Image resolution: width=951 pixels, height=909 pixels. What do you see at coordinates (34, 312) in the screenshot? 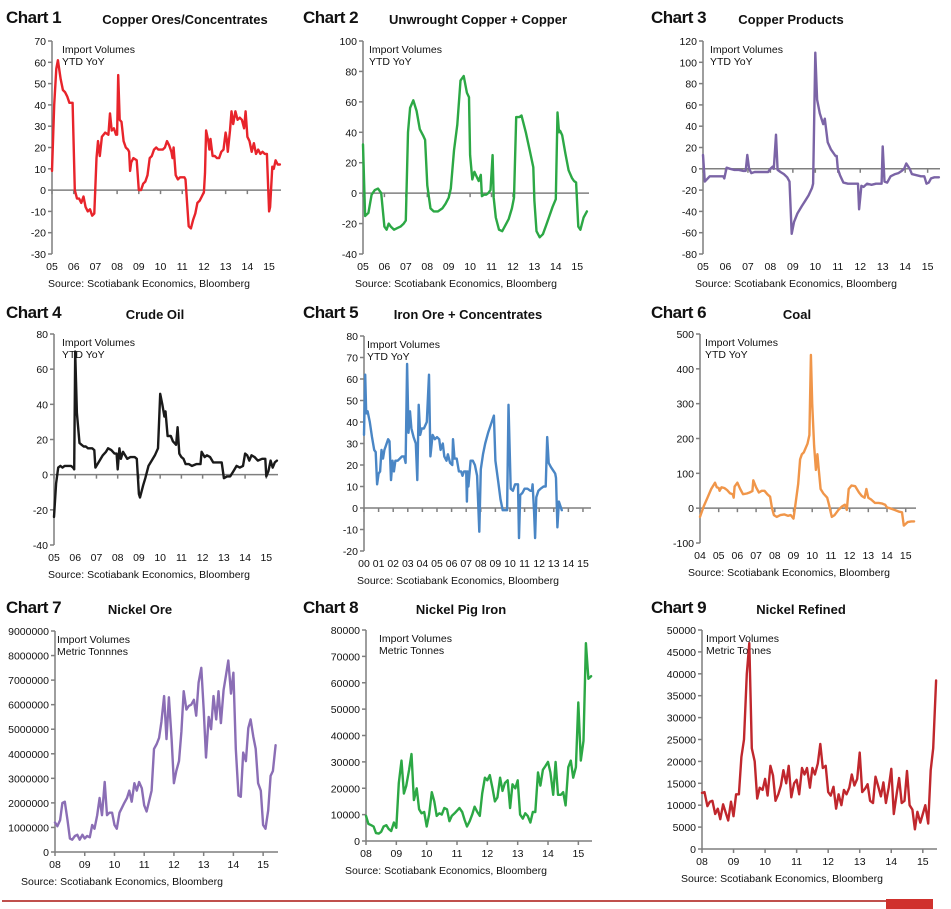
I see `chart-number-label: Chart 4` at bounding box center [34, 312].